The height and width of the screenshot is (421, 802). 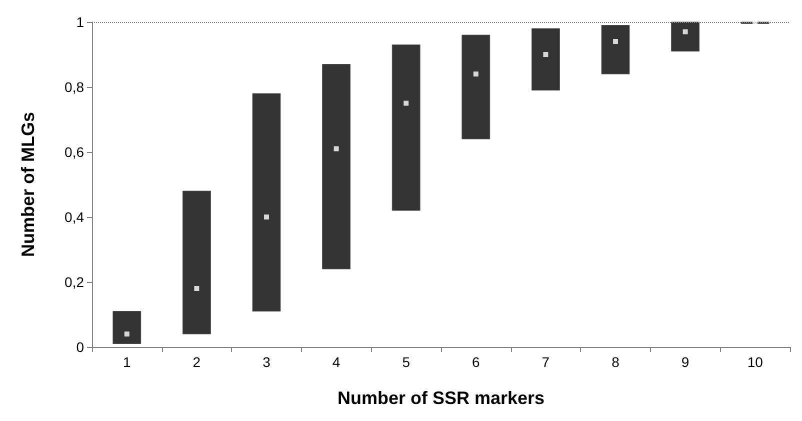 I want to click on x-tick-label: 9, so click(x=685, y=362).